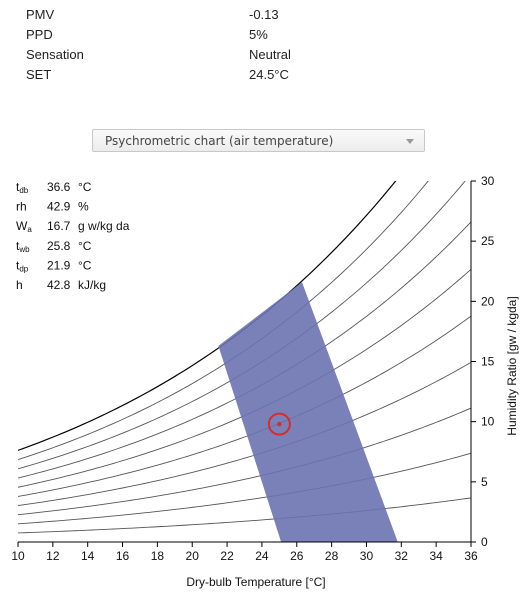 The width and height of the screenshot is (532, 598). I want to click on set-label: SET, so click(39, 74).